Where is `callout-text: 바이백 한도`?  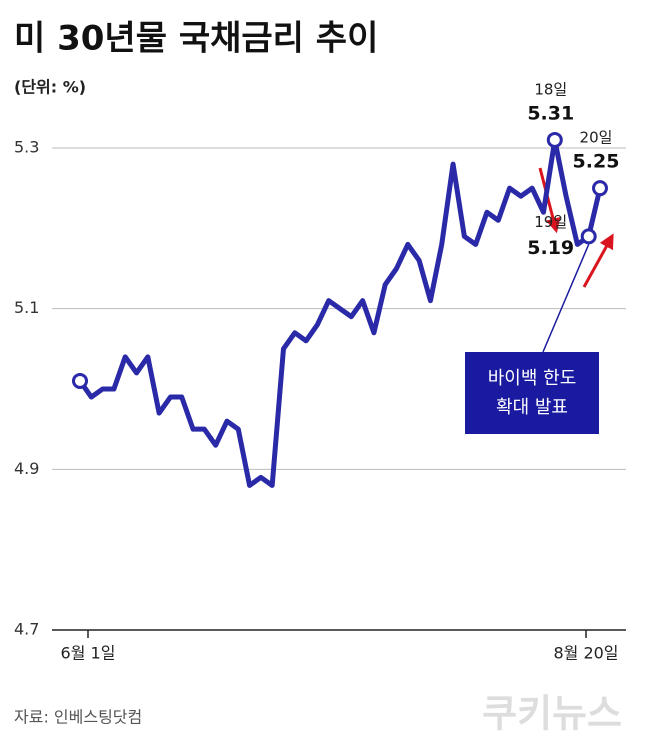
callout-text: 바이백 한도 is located at coordinates (532, 378).